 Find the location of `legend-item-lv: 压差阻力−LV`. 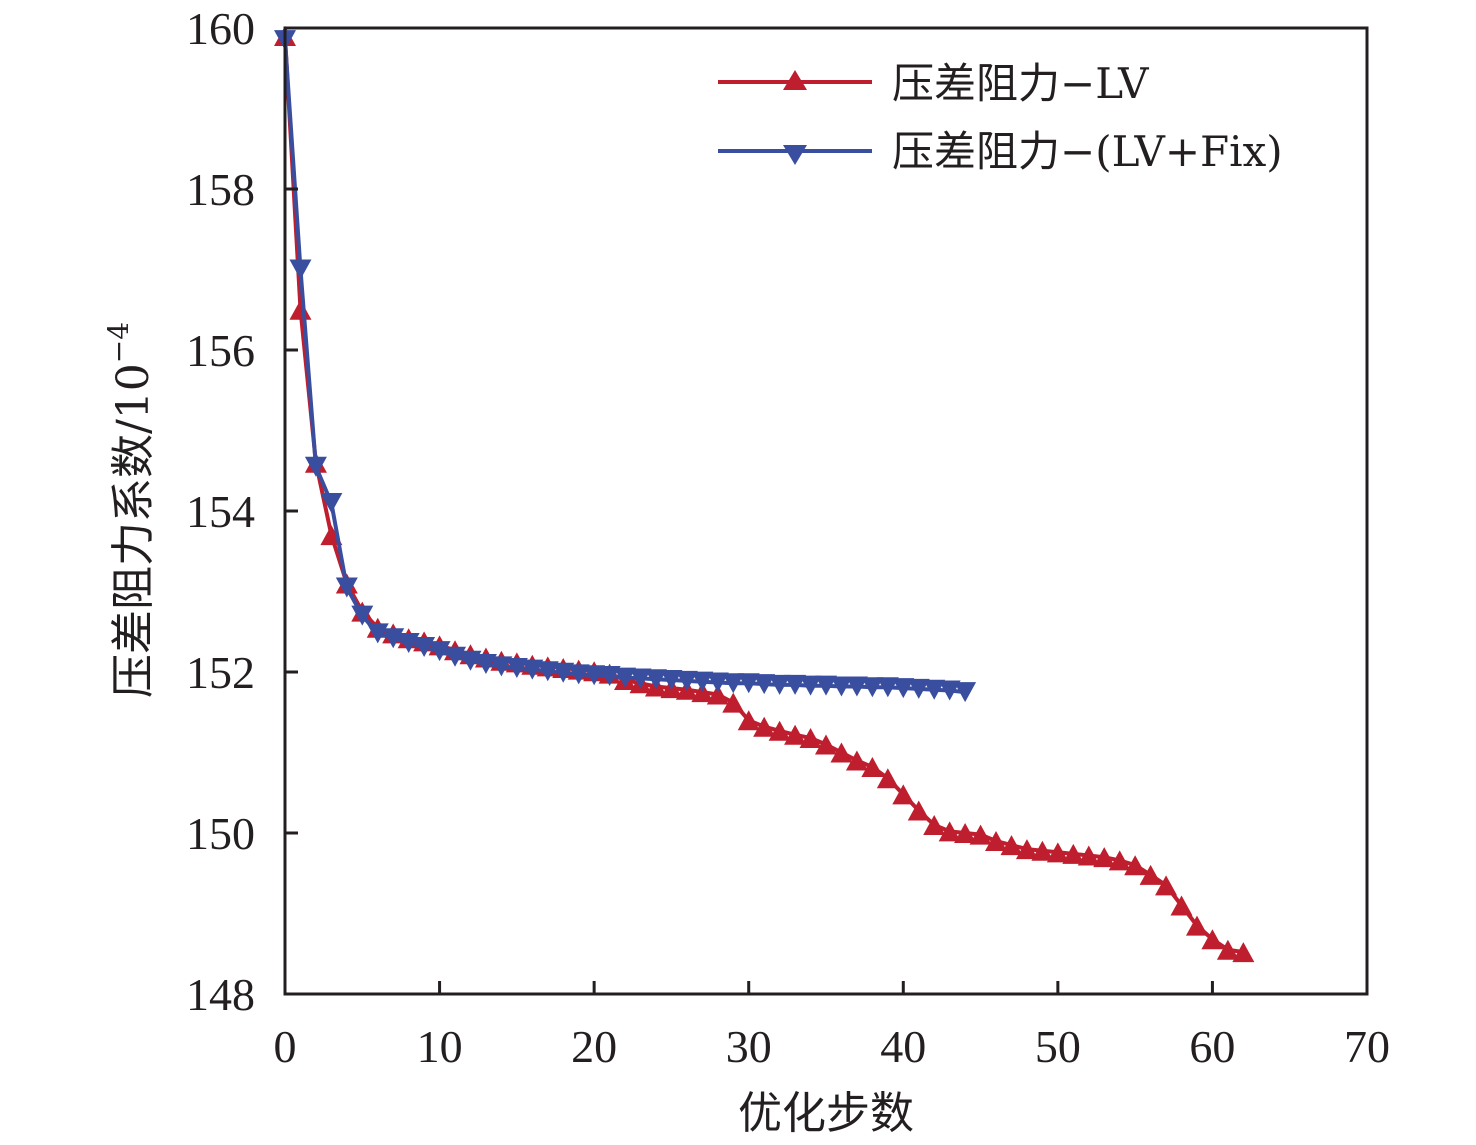

legend-item-lv: 压差阻力−LV is located at coordinates (933, 83).